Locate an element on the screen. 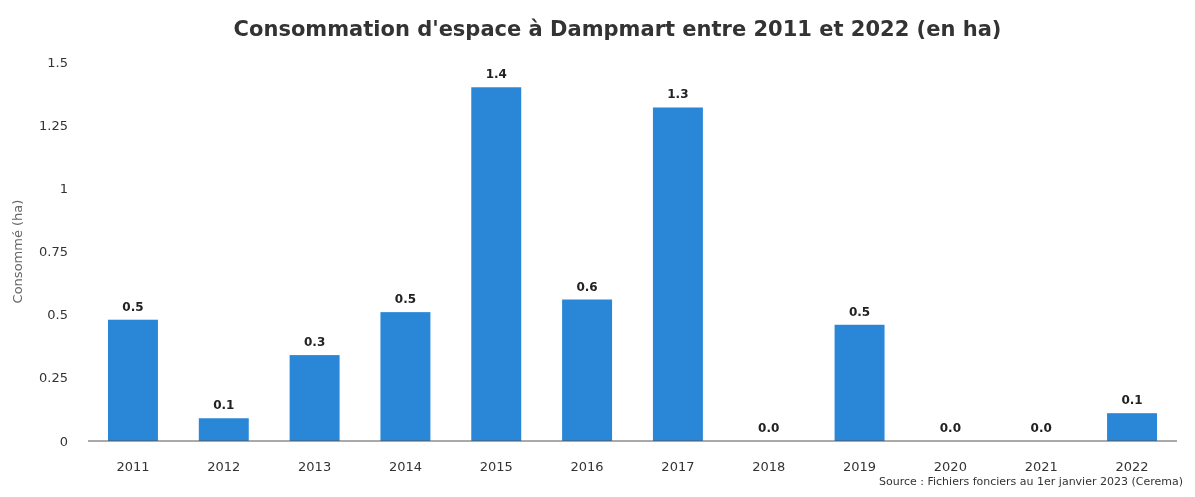 The image size is (1195, 497). data-label: 0.3 is located at coordinates (314, 342).